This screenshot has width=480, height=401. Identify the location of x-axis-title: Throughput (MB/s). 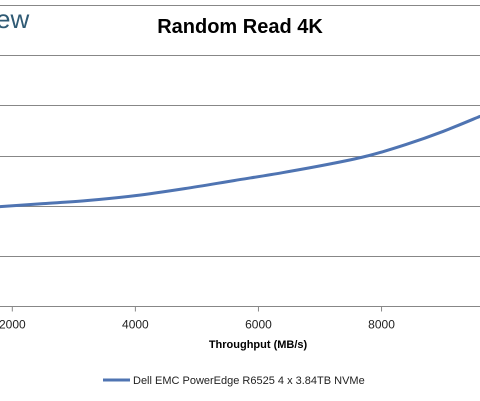
(258, 345).